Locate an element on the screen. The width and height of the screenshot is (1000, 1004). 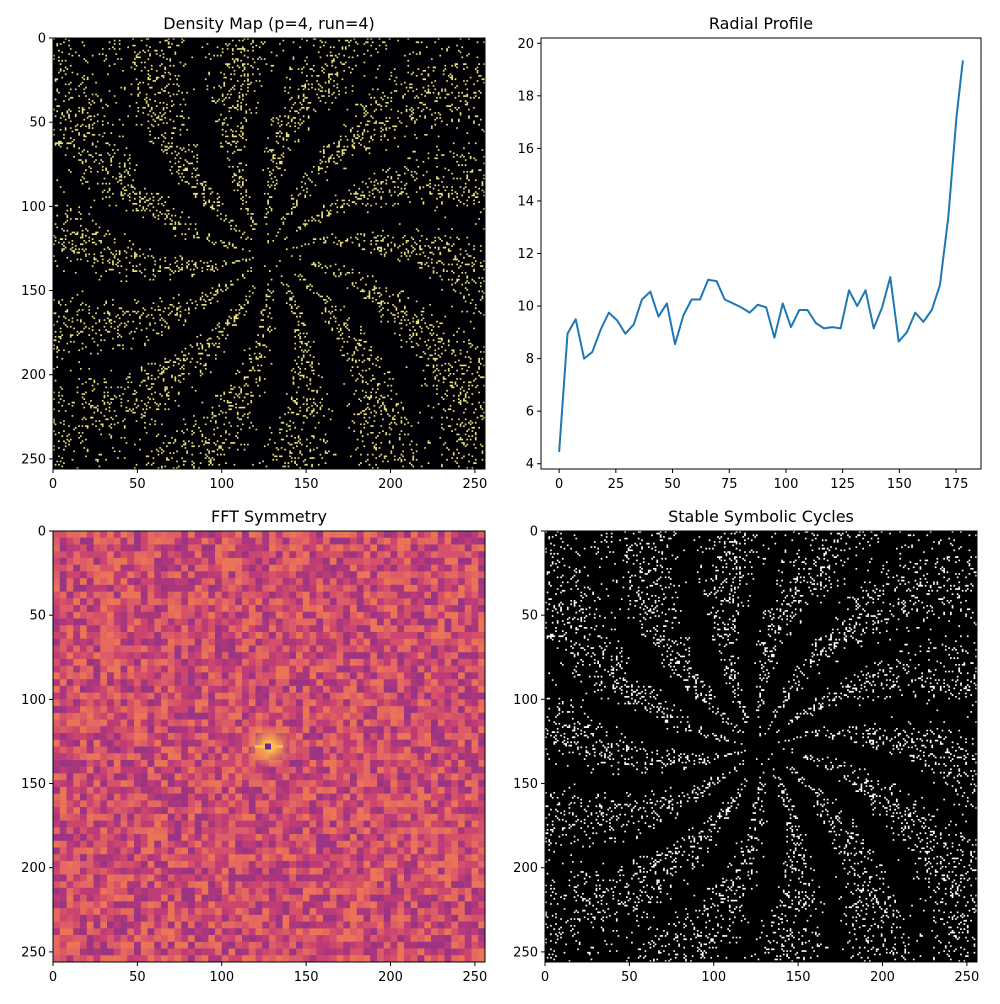
fft-symmetry-x-tick-label: 50 is located at coordinates (137, 977).